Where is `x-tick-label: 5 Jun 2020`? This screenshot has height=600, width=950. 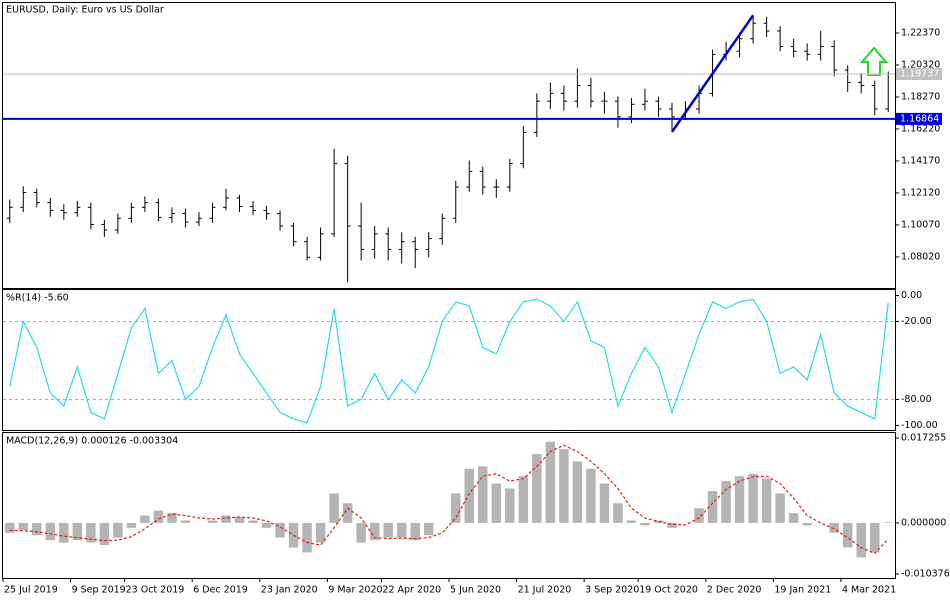
x-tick-label: 5 Jun 2020 is located at coordinates (475, 590).